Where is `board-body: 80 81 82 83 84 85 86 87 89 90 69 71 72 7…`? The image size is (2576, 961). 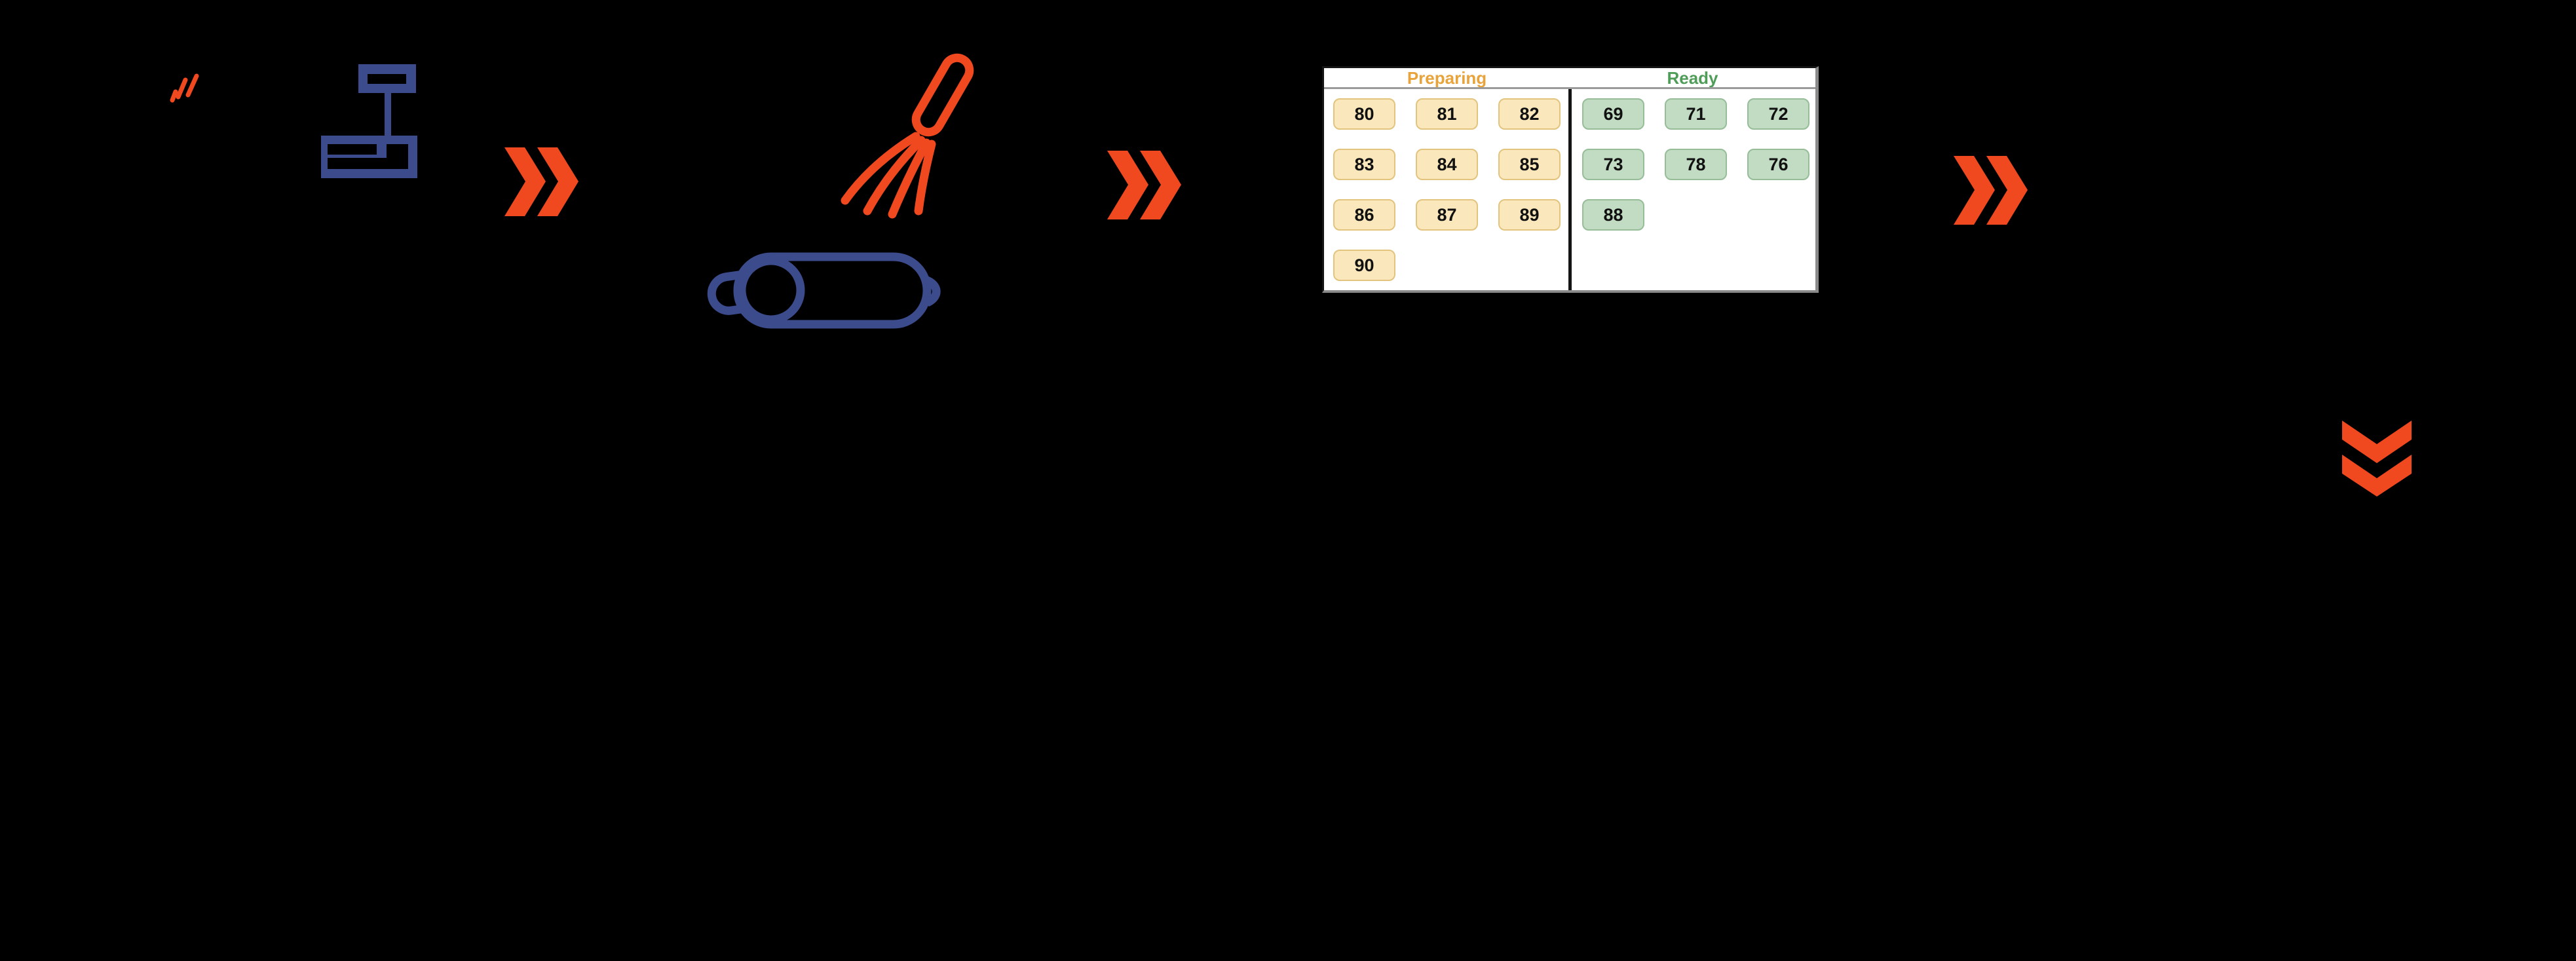
board-body: 80 81 82 83 84 85 86 87 89 90 69 71 72 7… is located at coordinates (1569, 190).